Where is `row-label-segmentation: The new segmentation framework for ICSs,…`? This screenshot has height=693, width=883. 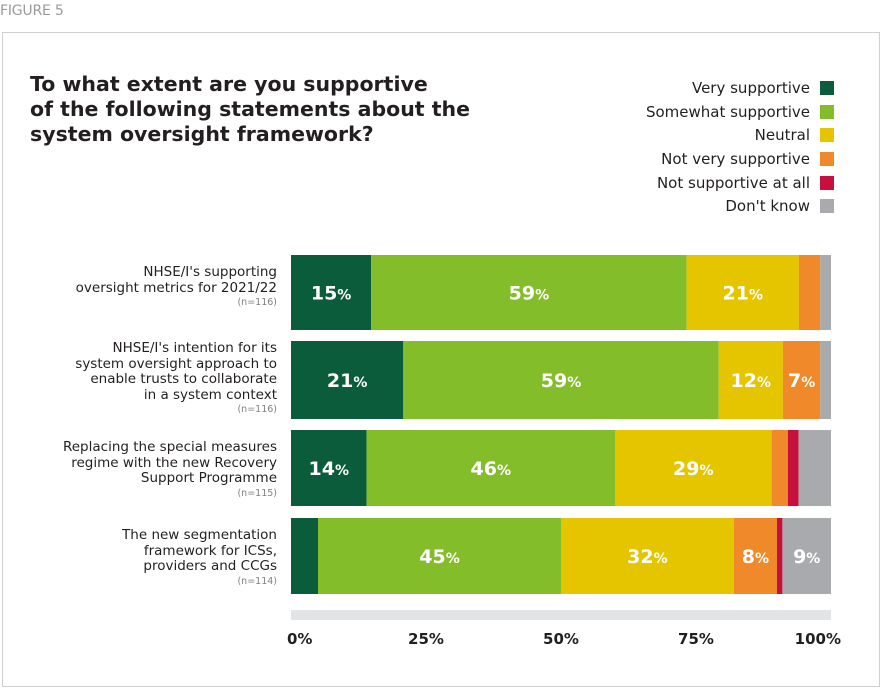 row-label-segmentation: The new segmentation framework for ICSs,… is located at coordinates (147, 557).